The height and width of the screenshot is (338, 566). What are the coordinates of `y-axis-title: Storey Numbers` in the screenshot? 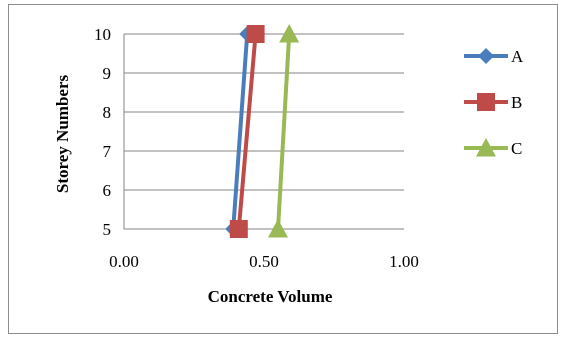 It's located at (62, 134).